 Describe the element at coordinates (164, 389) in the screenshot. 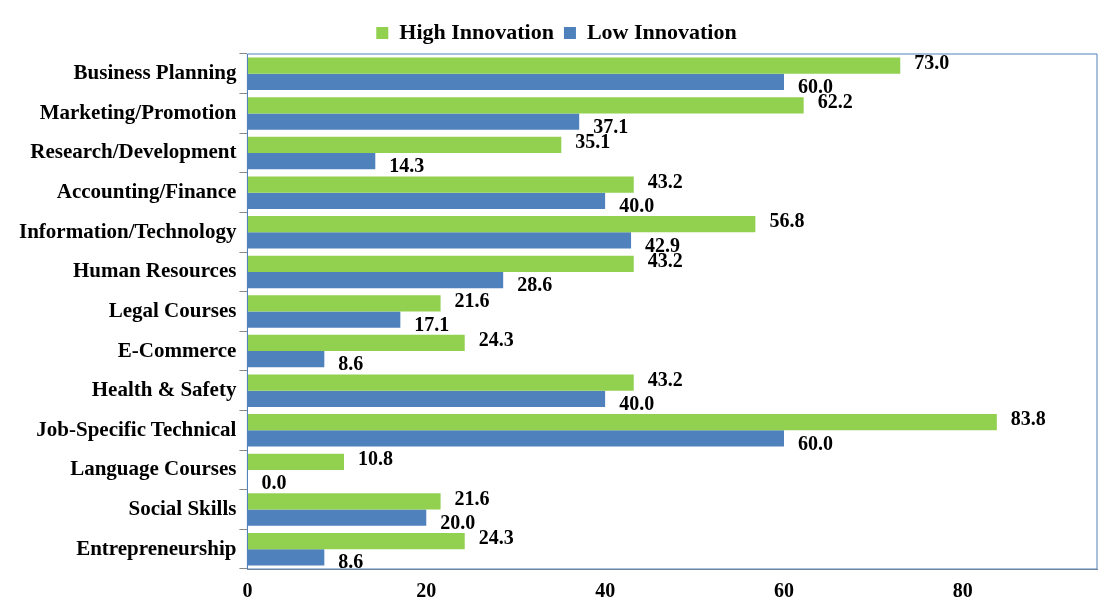

I see `y-tick-label: Health & Safety` at that location.